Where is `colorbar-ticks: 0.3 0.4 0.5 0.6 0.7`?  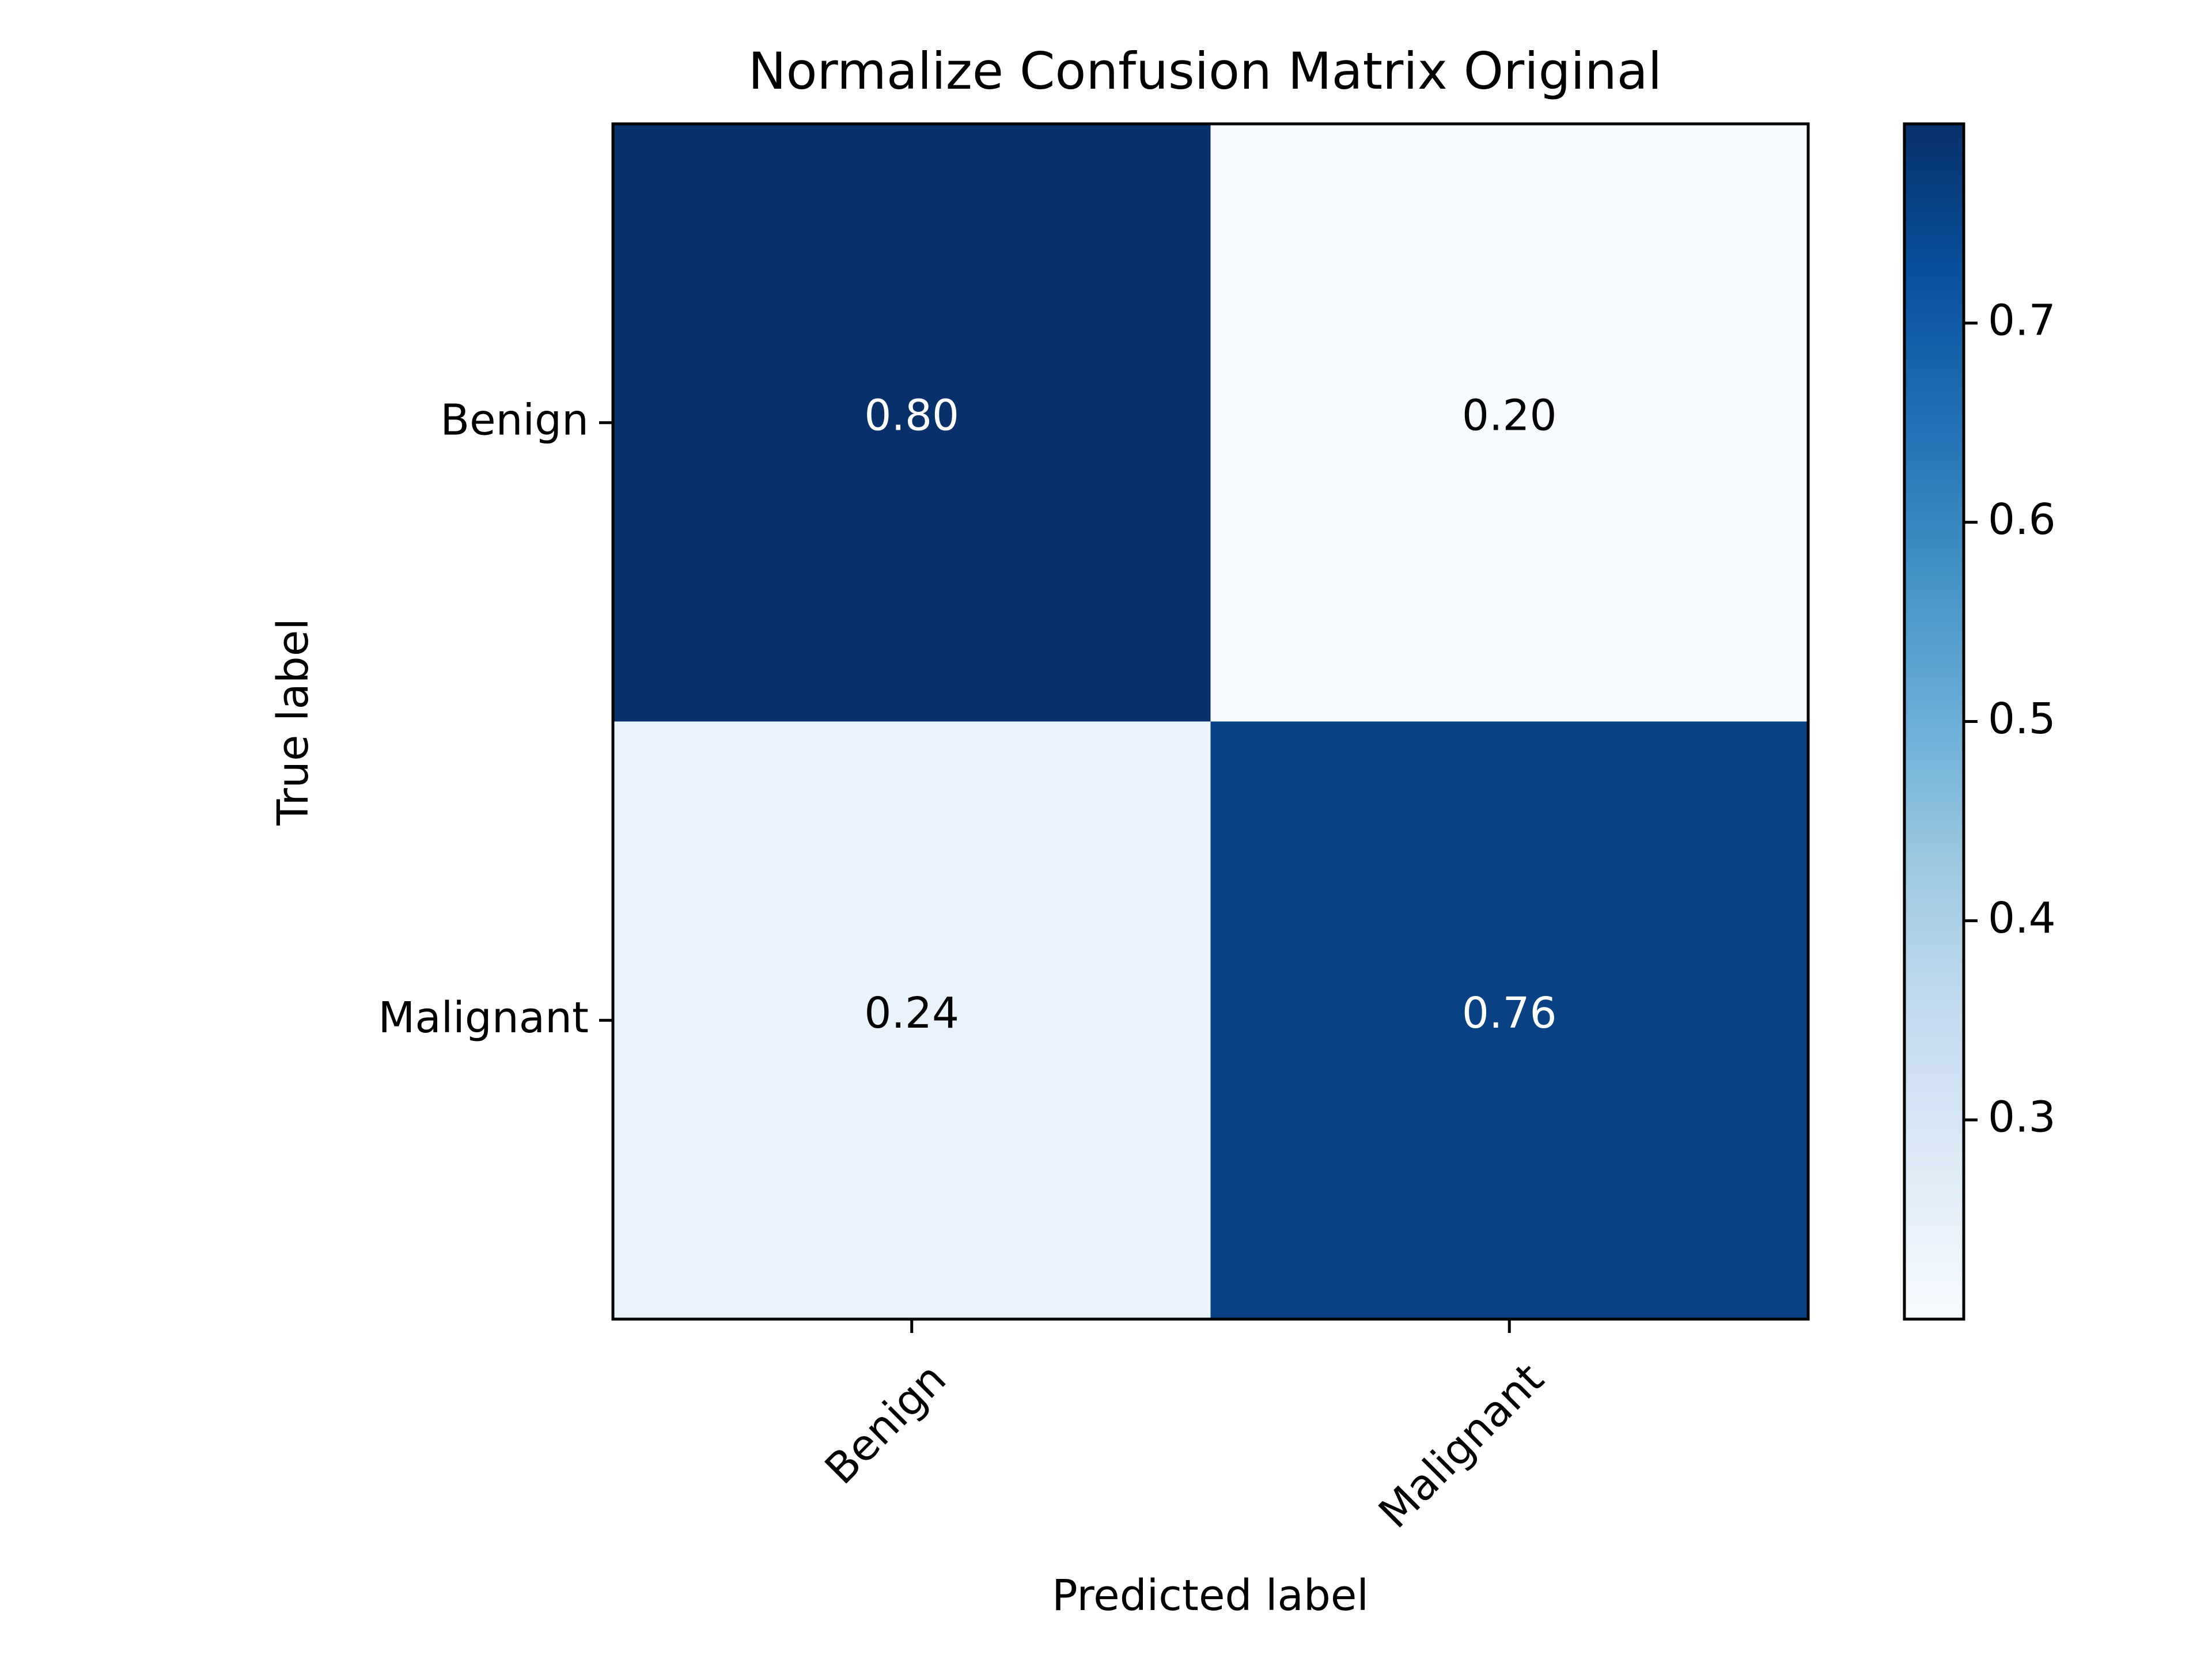 colorbar-ticks: 0.3 0.4 0.5 0.6 0.7 is located at coordinates (2010, 719).